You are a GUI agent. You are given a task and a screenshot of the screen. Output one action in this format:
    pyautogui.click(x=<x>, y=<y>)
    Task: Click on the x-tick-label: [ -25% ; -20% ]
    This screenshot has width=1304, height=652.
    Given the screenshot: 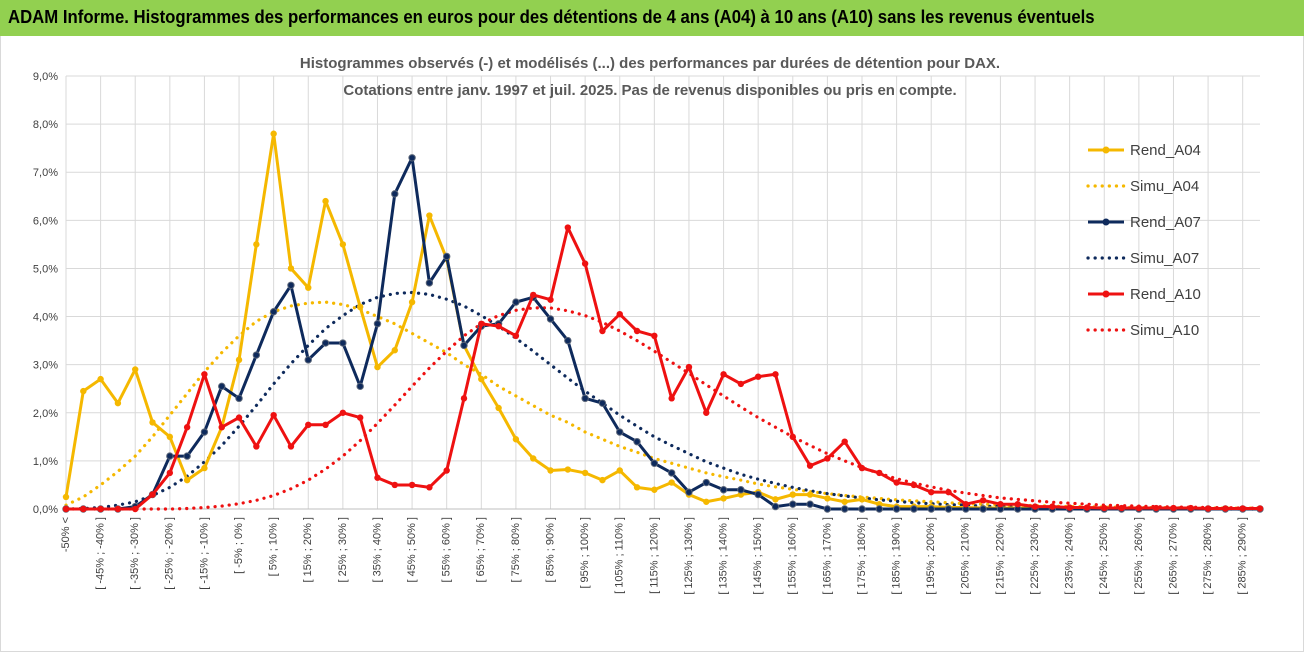 What is the action you would take?
    pyautogui.click(x=170, y=553)
    